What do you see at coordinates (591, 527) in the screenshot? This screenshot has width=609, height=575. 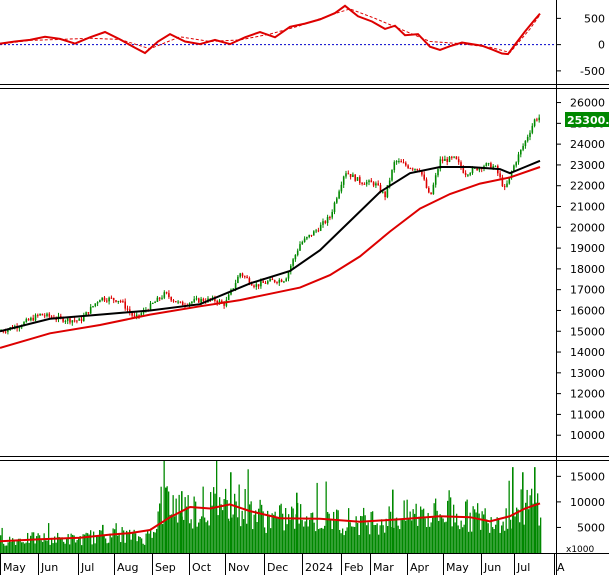 I see `volume-tick-label: 5000` at bounding box center [591, 527].